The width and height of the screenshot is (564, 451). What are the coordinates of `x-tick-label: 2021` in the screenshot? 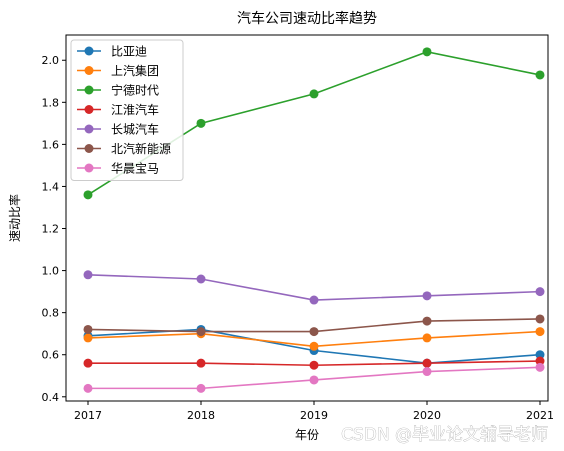 It's located at (540, 415).